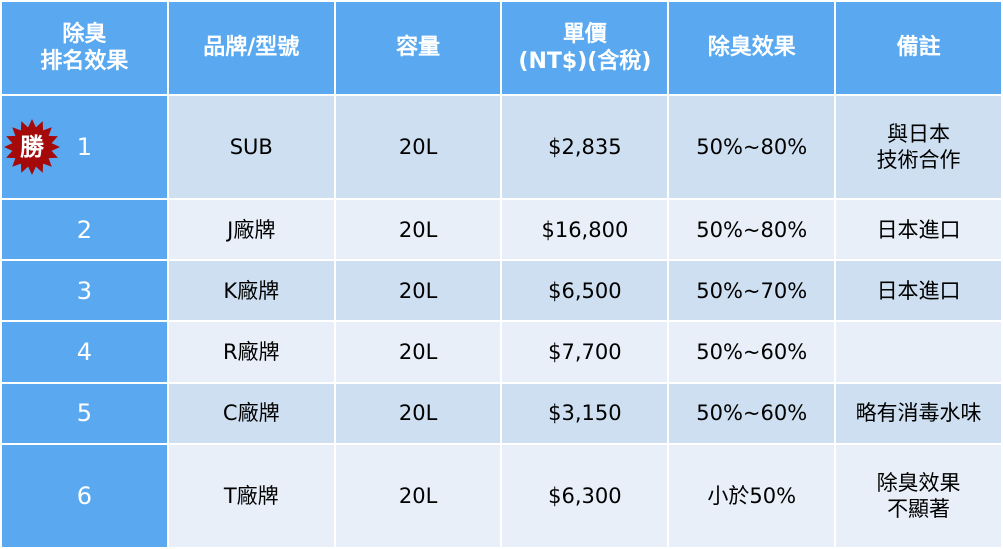  What do you see at coordinates (251, 230) in the screenshot?
I see `cell-brand: J廠牌` at bounding box center [251, 230].